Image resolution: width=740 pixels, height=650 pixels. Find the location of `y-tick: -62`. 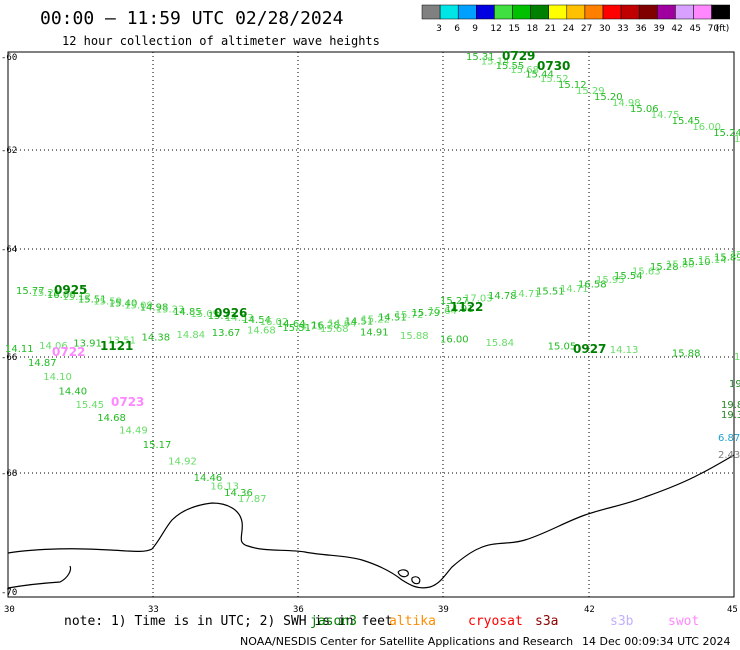

y-tick: -62 is located at coordinates (9, 151).